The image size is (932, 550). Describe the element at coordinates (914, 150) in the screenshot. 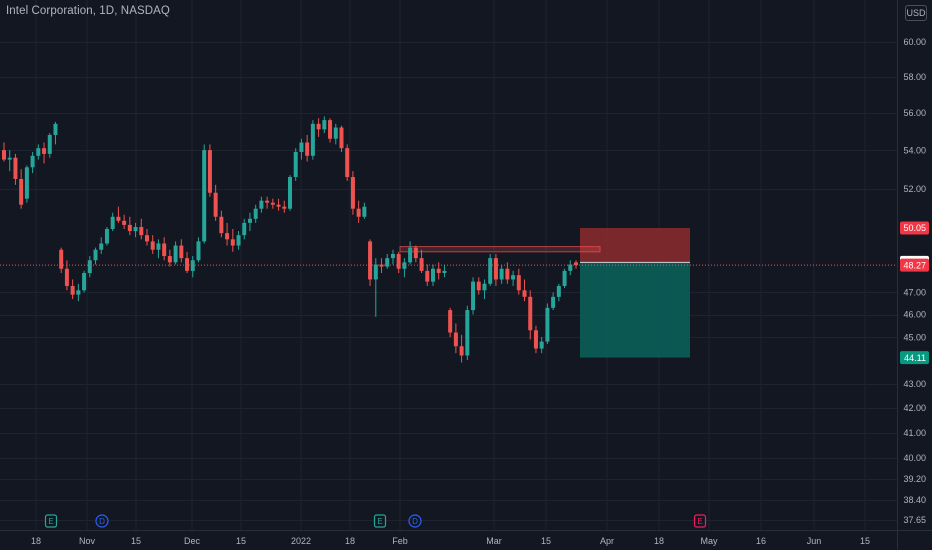

I see `price-tick-label: 54.00` at that location.